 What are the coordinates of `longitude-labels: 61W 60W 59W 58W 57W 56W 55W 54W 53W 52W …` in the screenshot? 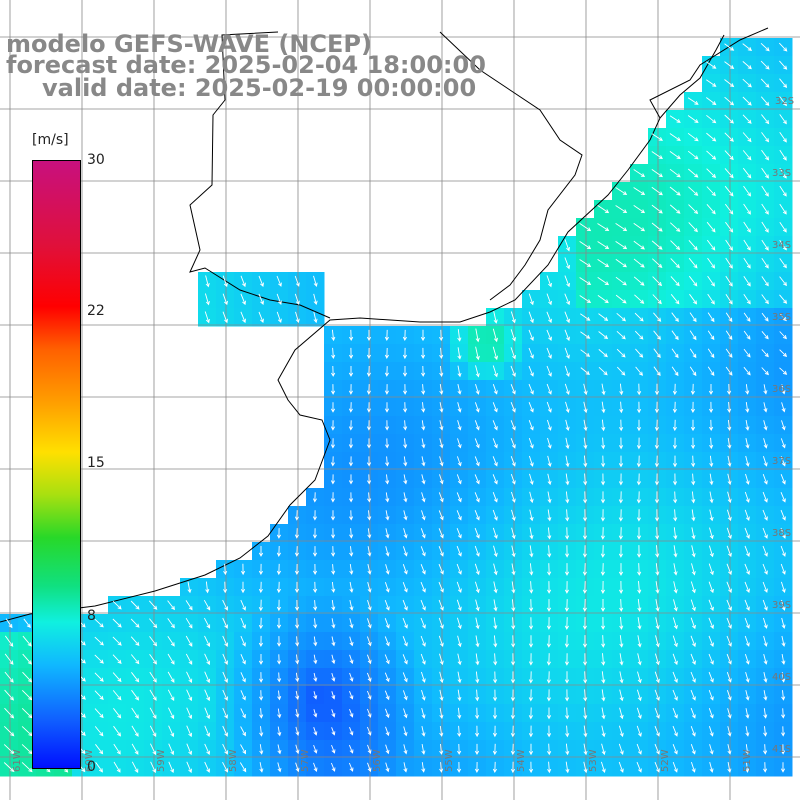 It's located at (382, 760).